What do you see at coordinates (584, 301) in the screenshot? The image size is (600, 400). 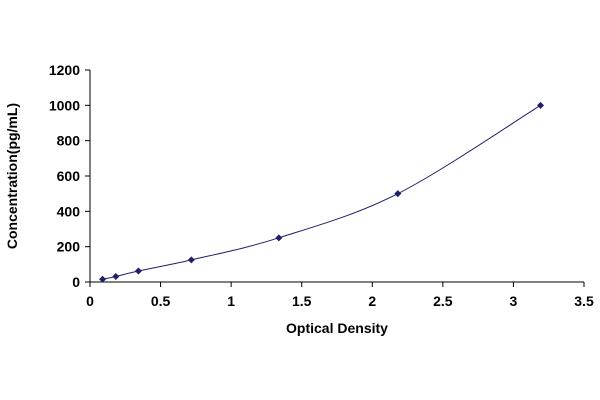 I see `x-tick-label: 3.5` at bounding box center [584, 301].